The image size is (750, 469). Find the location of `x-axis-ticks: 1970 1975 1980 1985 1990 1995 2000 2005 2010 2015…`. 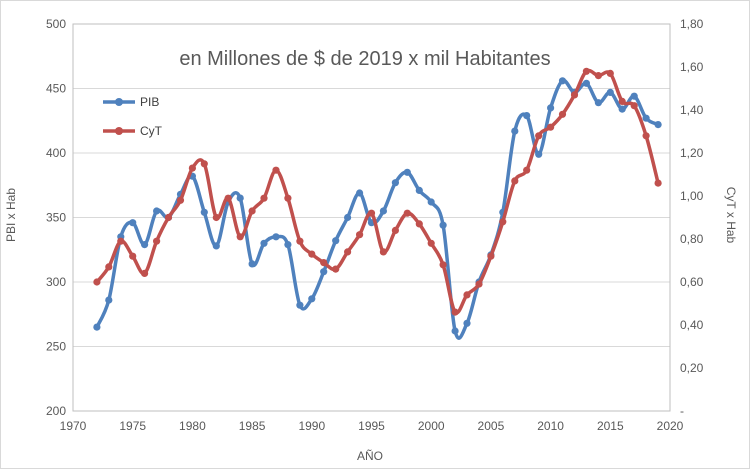

x-axis-ticks: 1970 1975 1980 1985 1990 1995 2000 2005 2010 2015… is located at coordinates (372, 426).